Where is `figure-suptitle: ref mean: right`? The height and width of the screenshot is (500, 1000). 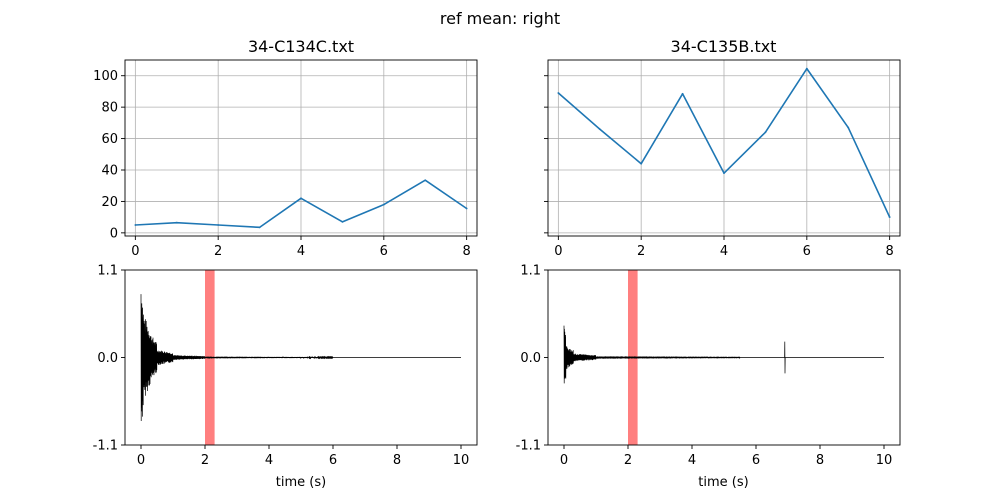
figure-suptitle: ref mean: right is located at coordinates (500, 18).